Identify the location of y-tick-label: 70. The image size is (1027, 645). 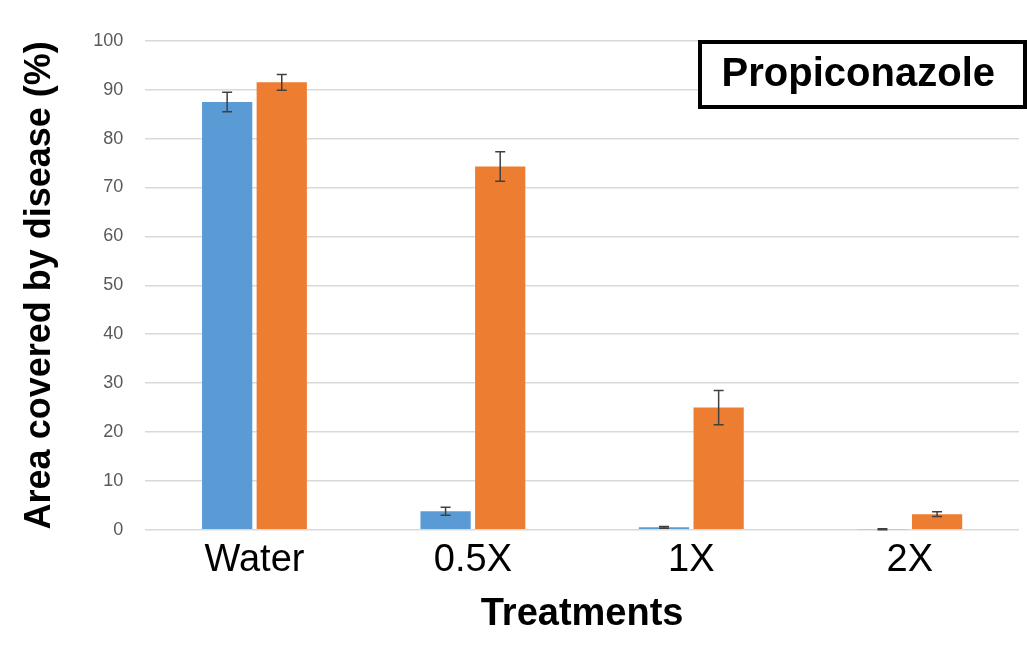
(113, 186).